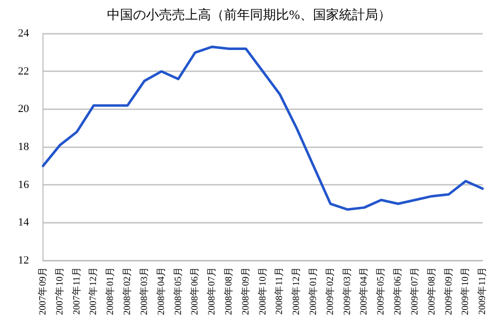  I want to click on x-tick-label: 2009年06月, so click(398, 290).